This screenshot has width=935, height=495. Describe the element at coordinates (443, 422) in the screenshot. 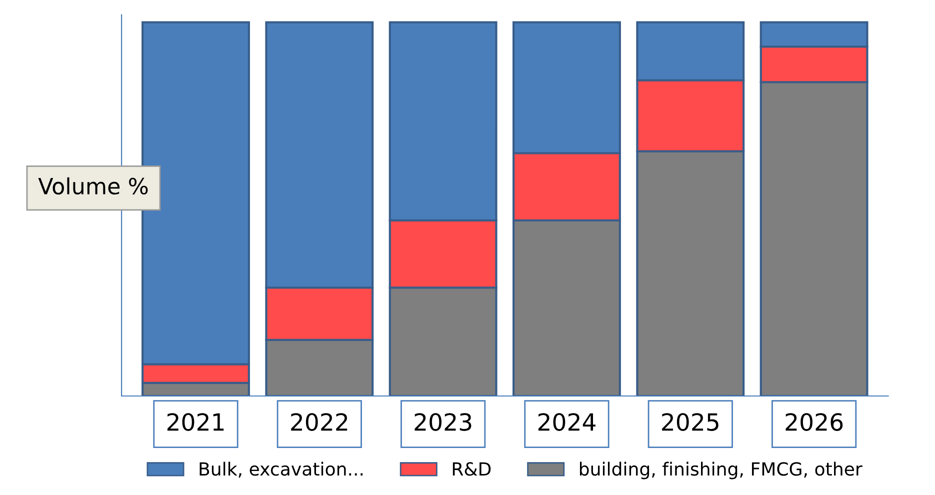

I see `x-tick-label: 2023` at that location.